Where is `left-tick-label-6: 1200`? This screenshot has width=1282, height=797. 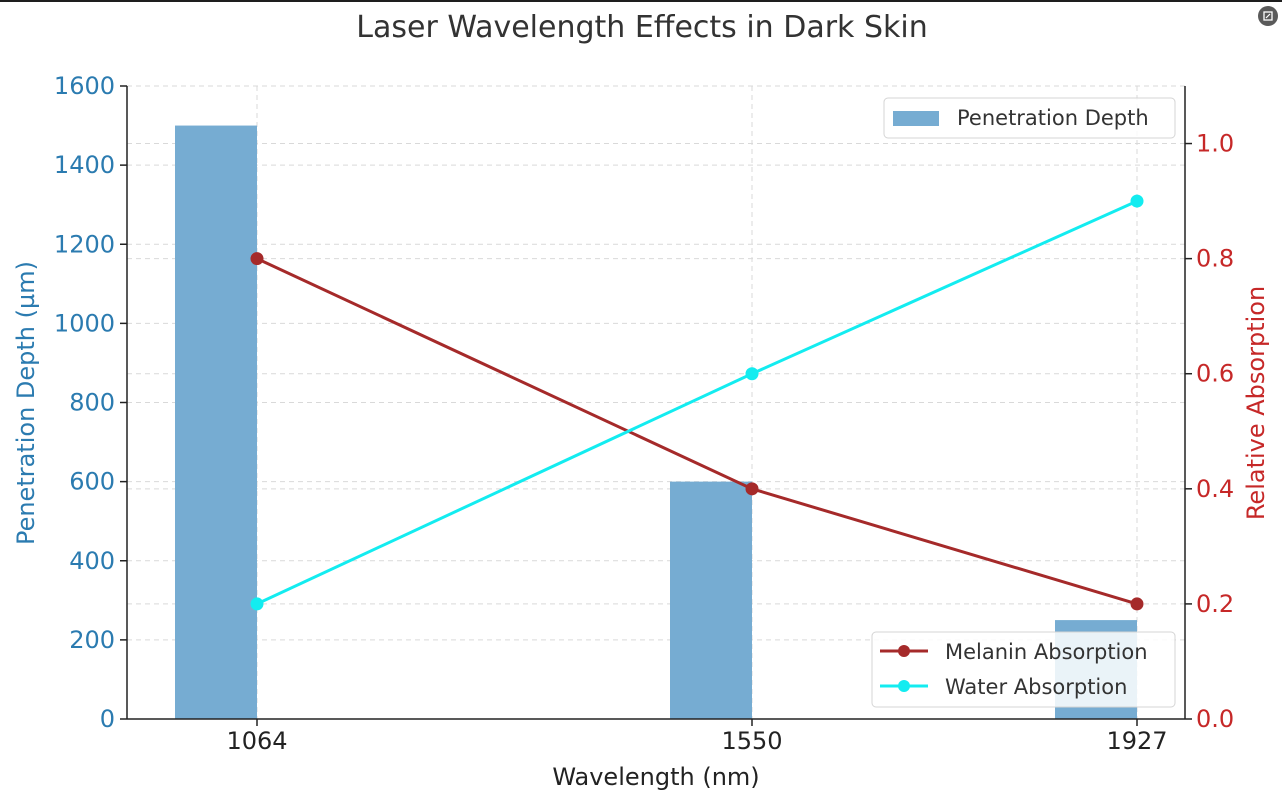 left-tick-label-6: 1200 is located at coordinates (84, 244).